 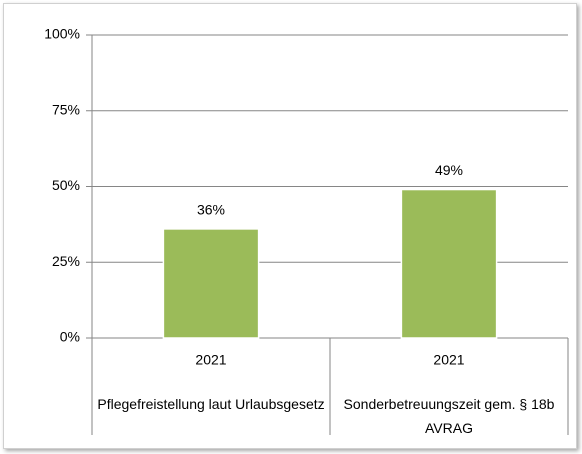 I want to click on y-tick-label: 100%, so click(x=62, y=34).